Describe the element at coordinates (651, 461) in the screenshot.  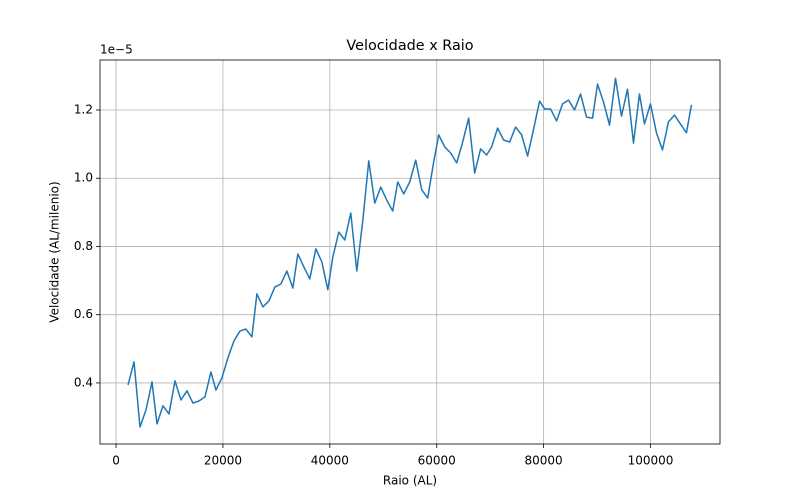
I see `x-tick-label: 100000` at that location.